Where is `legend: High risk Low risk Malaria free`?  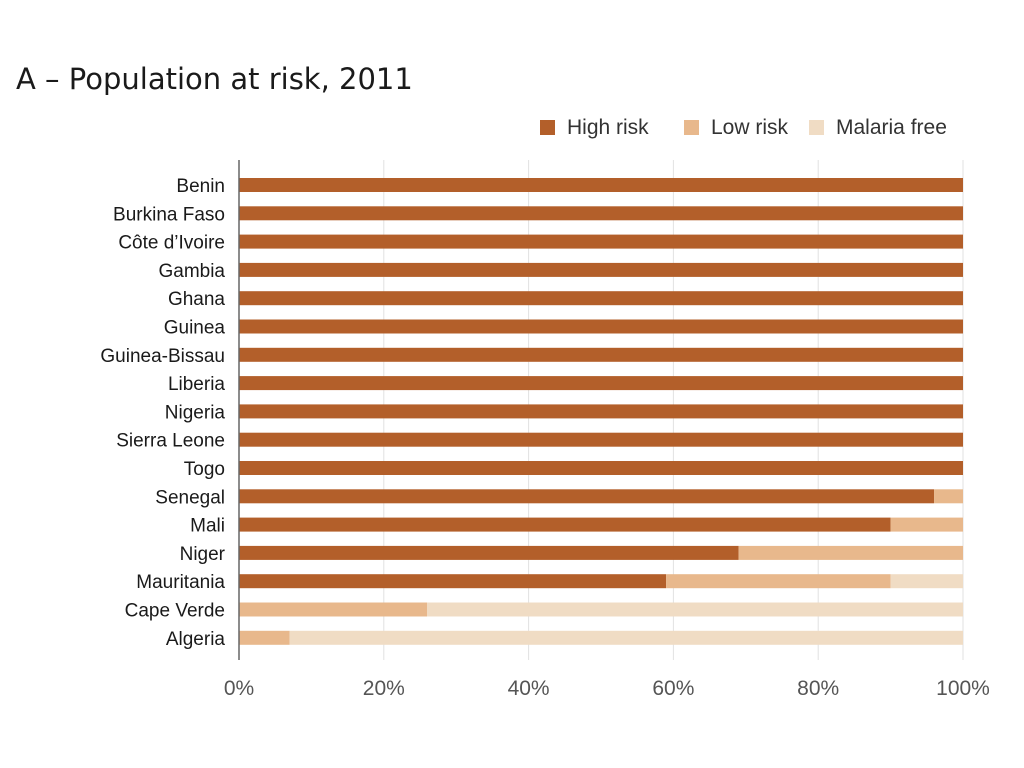
legend: High risk Low risk Malaria free is located at coordinates (743, 127).